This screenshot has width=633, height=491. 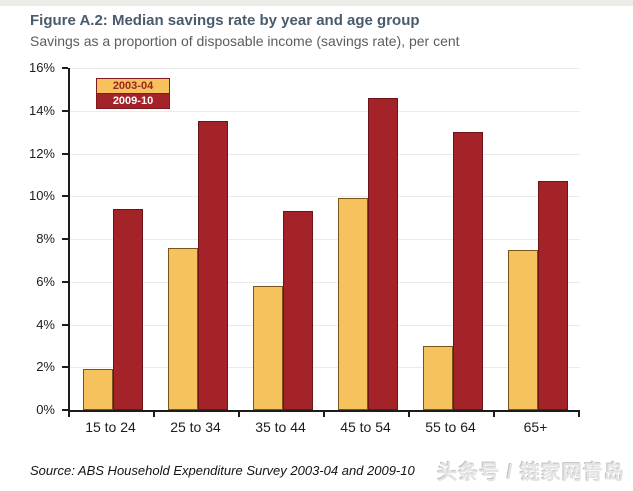 What do you see at coordinates (45, 238) in the screenshot?
I see `y-tick-label-8: 8%` at bounding box center [45, 238].